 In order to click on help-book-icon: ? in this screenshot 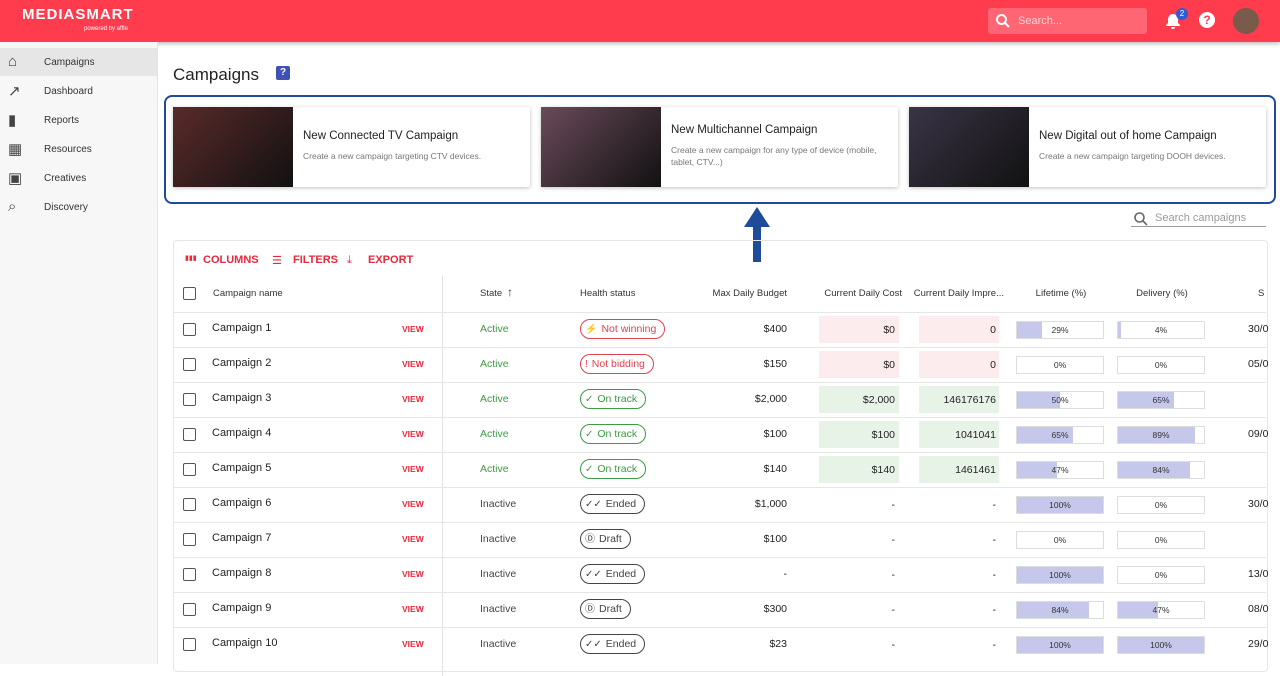, I will do `click(283, 73)`.